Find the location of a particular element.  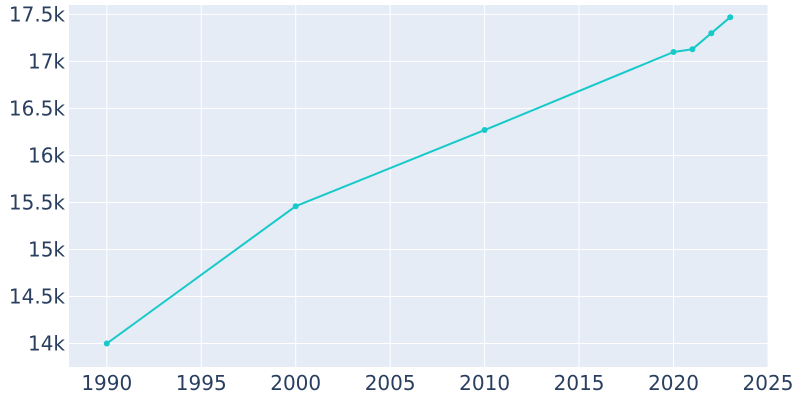

y-tick-label: 14k is located at coordinates (46, 343).